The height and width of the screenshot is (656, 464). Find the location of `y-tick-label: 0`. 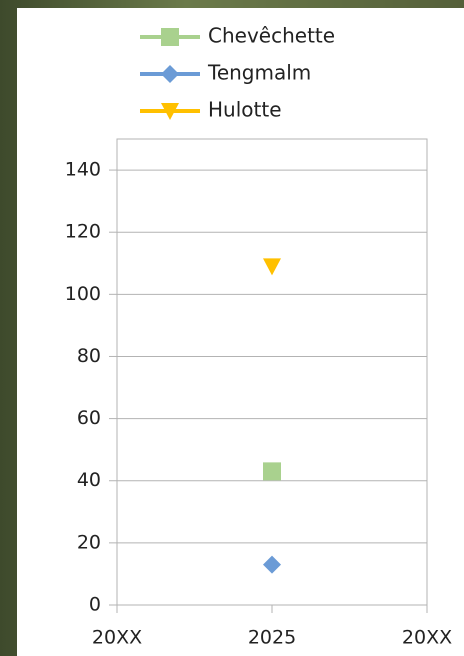

y-tick-label: 0 is located at coordinates (95, 605).